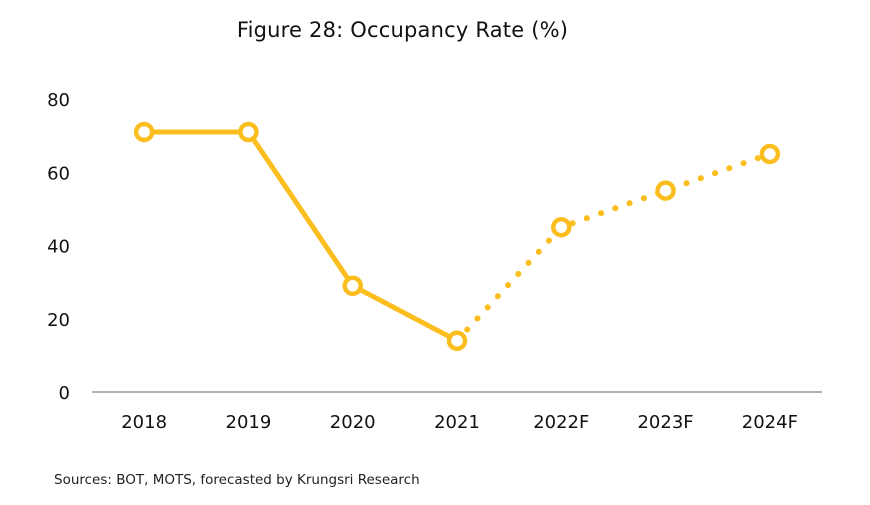 The height and width of the screenshot is (505, 870). Describe the element at coordinates (58, 100) in the screenshot. I see `y-tick-label: 80` at that location.